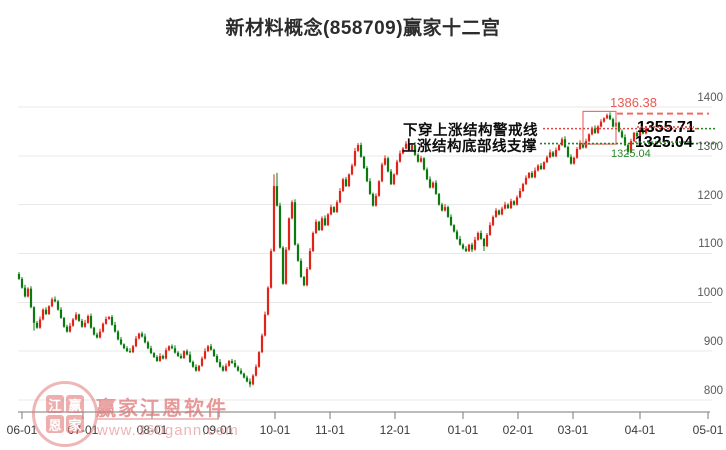 This screenshot has width=726, height=450. What do you see at coordinates (573, 430) in the screenshot?
I see `x-axis-label: 03-01` at bounding box center [573, 430].